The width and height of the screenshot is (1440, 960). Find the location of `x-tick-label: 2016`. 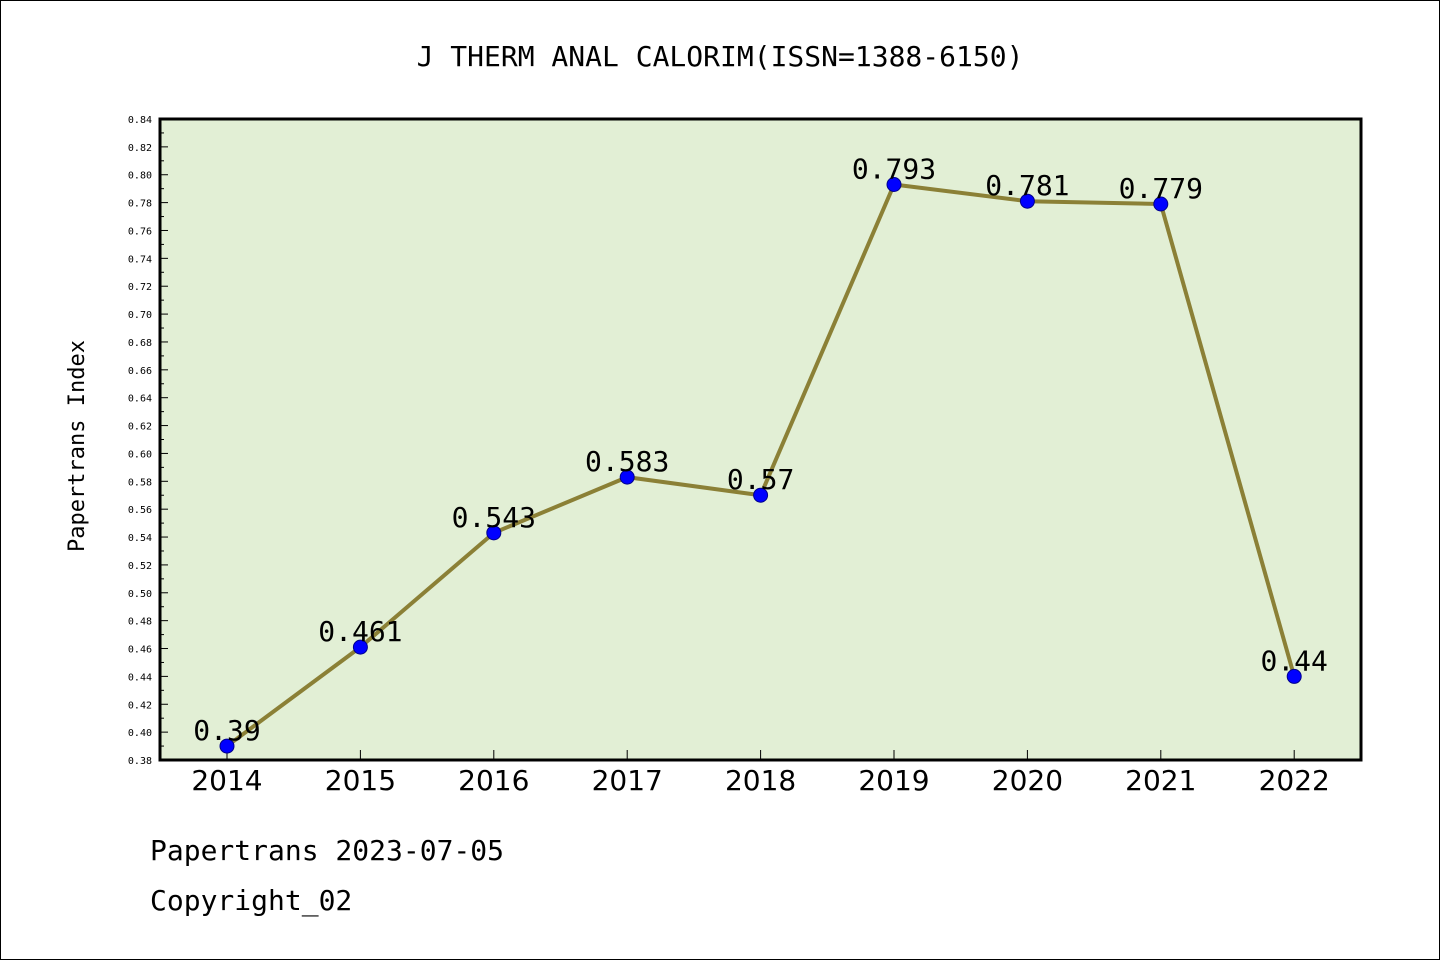

x-tick-label: 2016 is located at coordinates (493, 780).